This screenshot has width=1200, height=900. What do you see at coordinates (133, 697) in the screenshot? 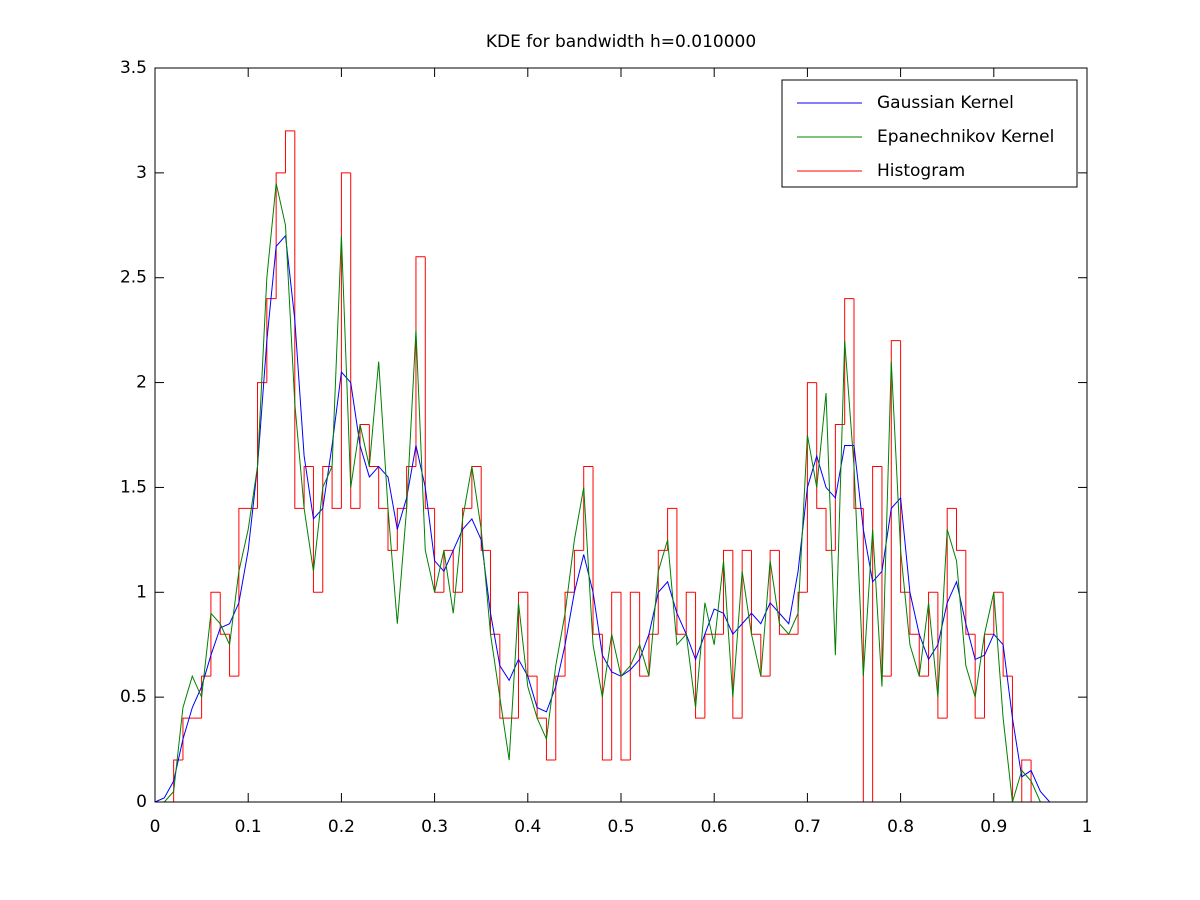
I see `y-tick-label: 0.5` at bounding box center [133, 697].